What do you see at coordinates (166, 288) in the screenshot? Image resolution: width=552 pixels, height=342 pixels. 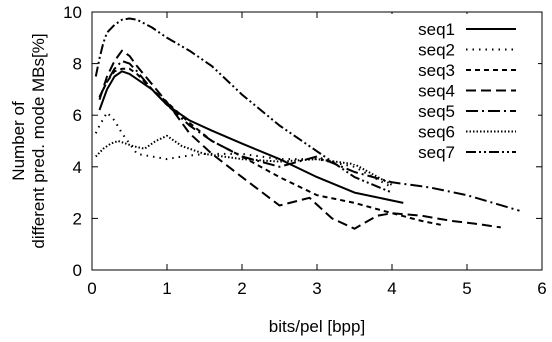 I see `x-tick-label: 1` at bounding box center [166, 288].